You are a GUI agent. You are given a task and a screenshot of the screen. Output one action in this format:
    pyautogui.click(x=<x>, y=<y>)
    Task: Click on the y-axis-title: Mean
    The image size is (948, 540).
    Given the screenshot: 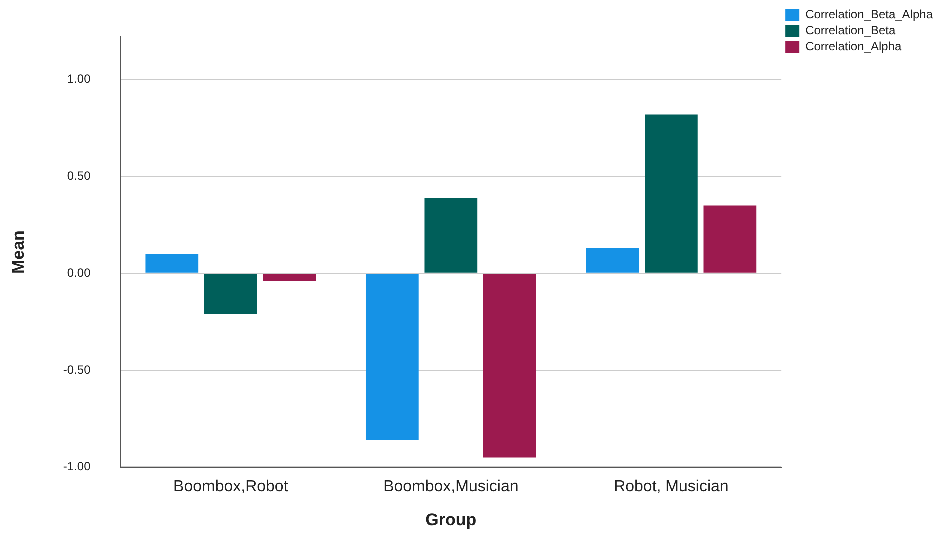 What is the action you would take?
    pyautogui.click(x=18, y=252)
    